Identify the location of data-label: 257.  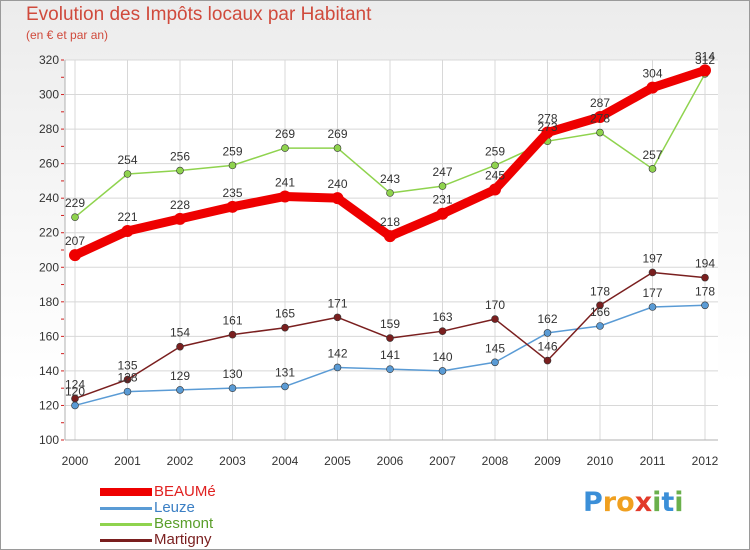
(652, 155).